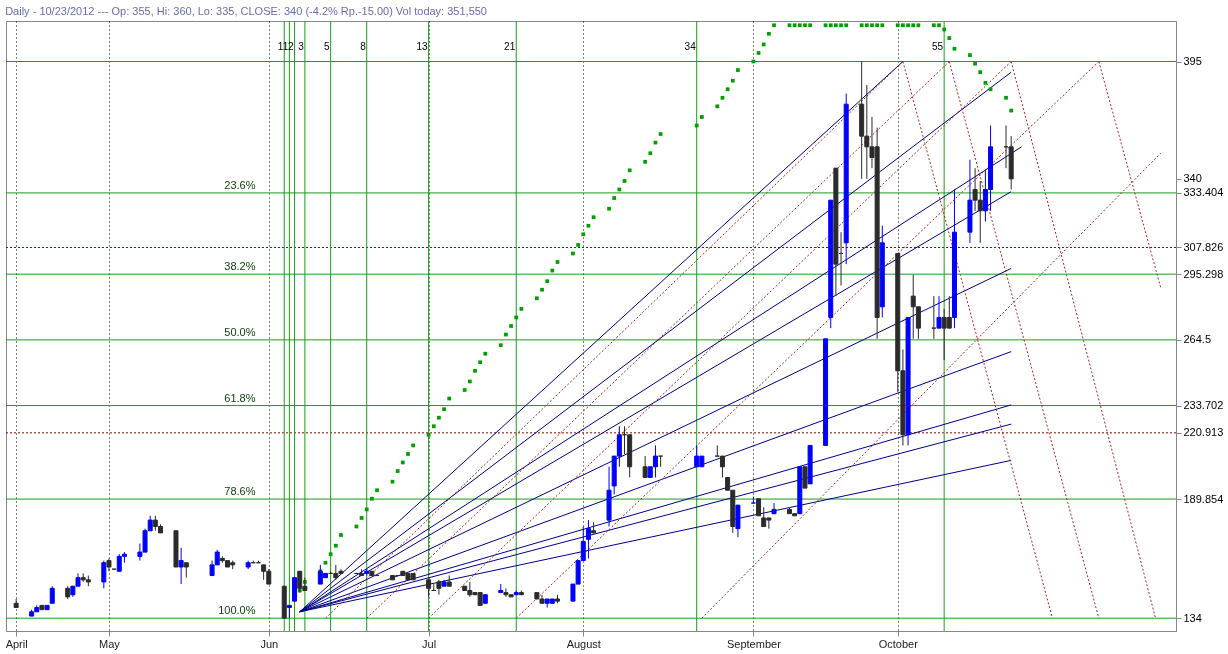 The width and height of the screenshot is (1228, 654). What do you see at coordinates (1203, 192) in the screenshot?
I see `y-tick-label: 333.404` at bounding box center [1203, 192].